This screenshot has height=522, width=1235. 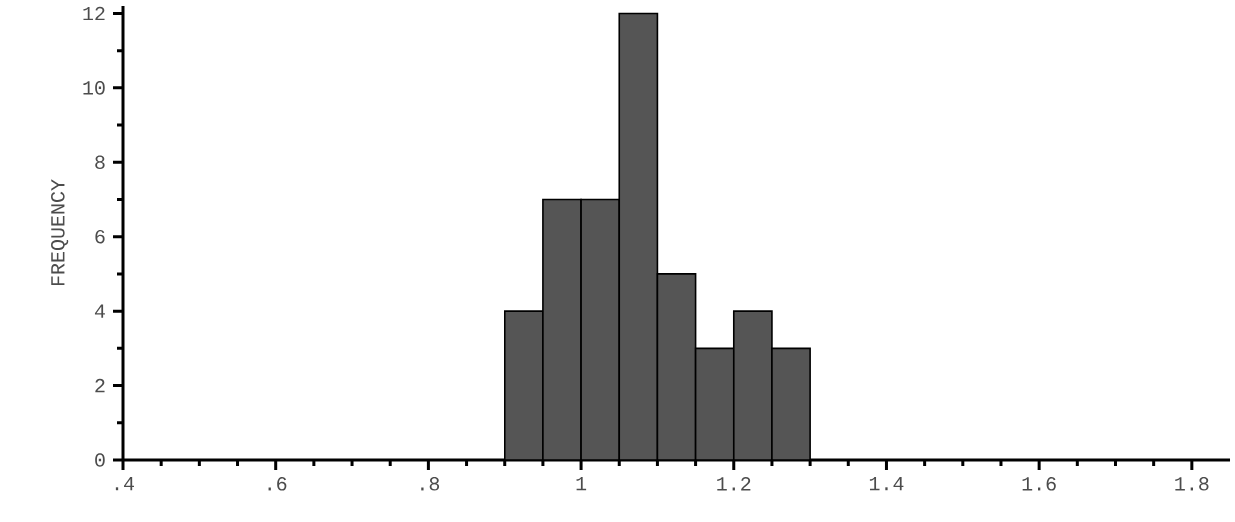 What do you see at coordinates (99, 311) in the screenshot?
I see `y-tick-label: 4` at bounding box center [99, 311].